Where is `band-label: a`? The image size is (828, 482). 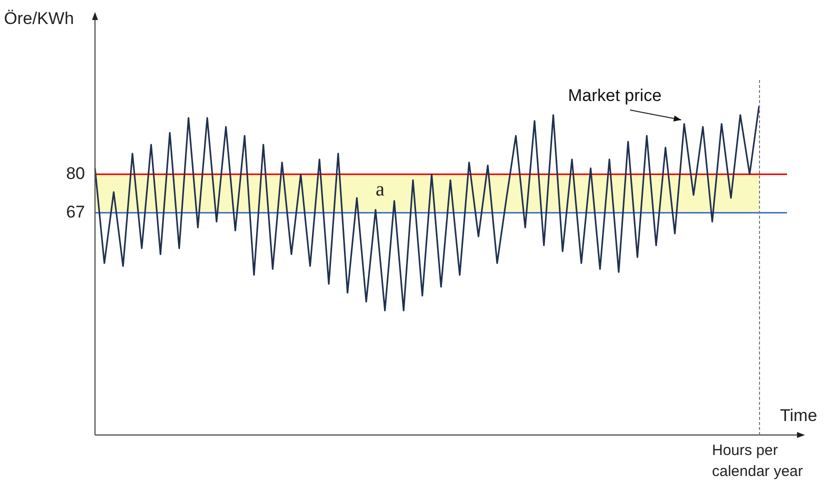
band-label: a is located at coordinates (380, 189).